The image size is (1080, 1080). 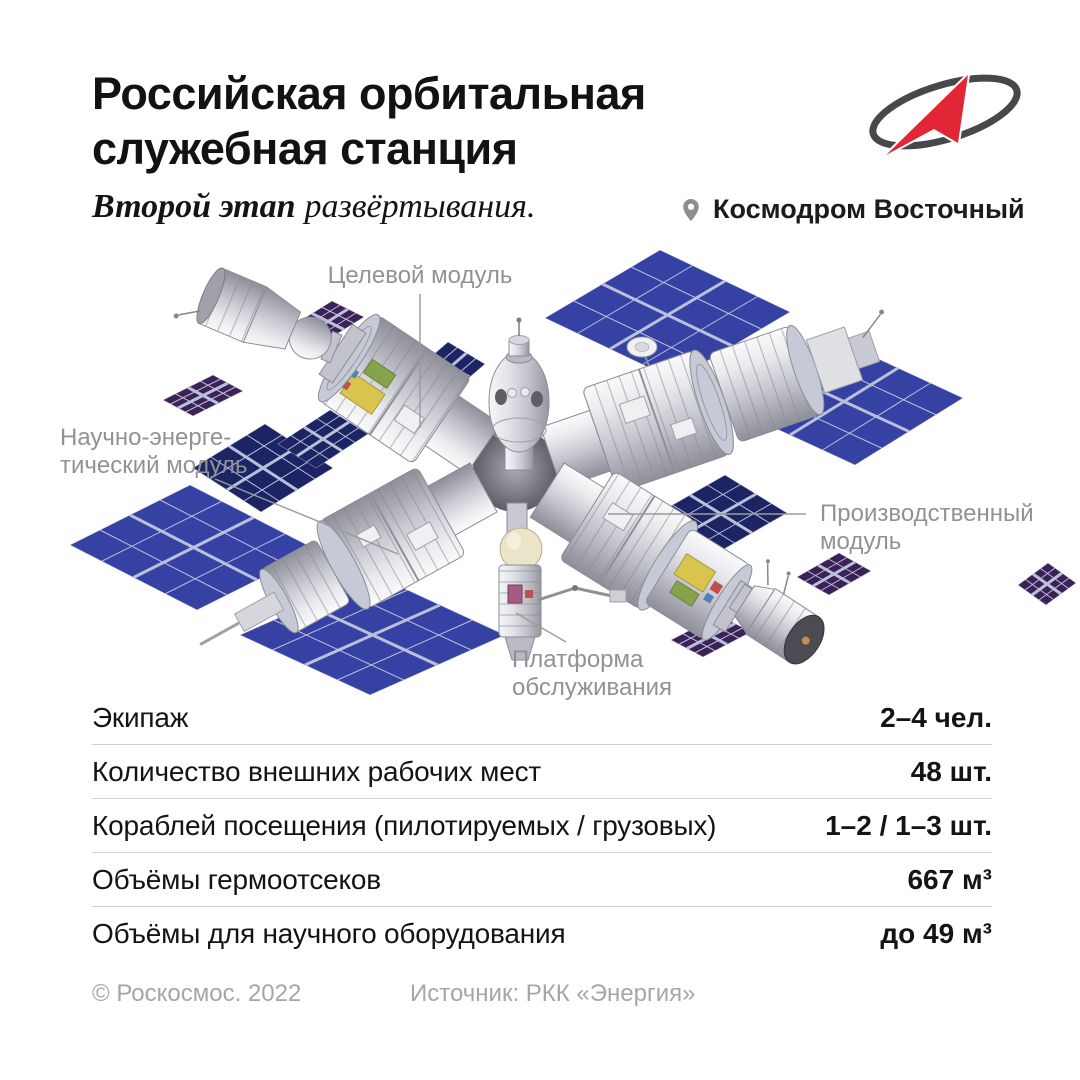 I want to click on label-production-line2: модуль, so click(x=861, y=541).